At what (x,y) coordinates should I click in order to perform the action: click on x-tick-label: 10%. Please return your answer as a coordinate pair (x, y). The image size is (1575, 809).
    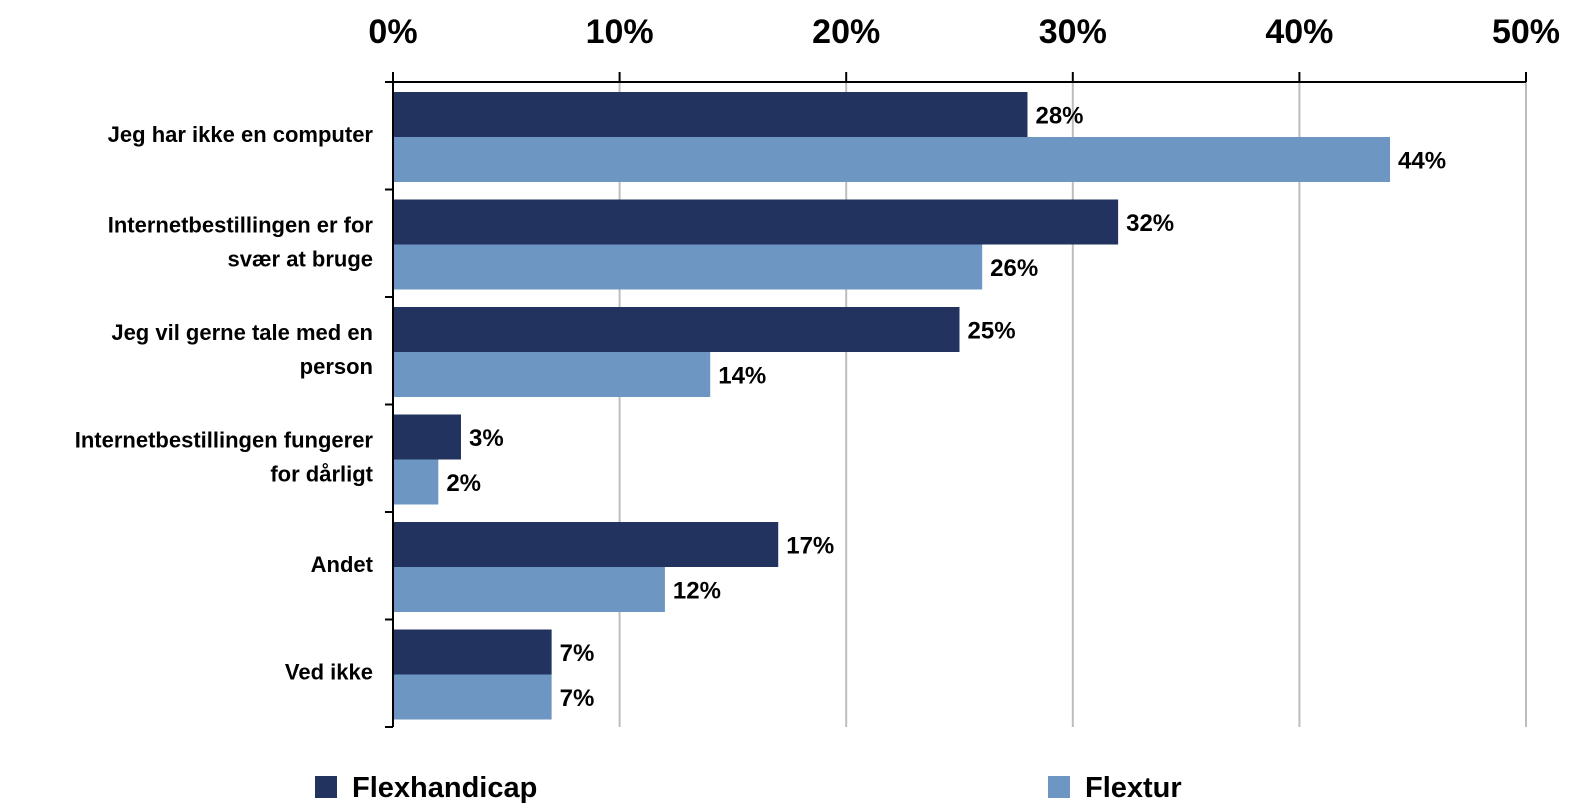
    Looking at the image, I should click on (620, 32).